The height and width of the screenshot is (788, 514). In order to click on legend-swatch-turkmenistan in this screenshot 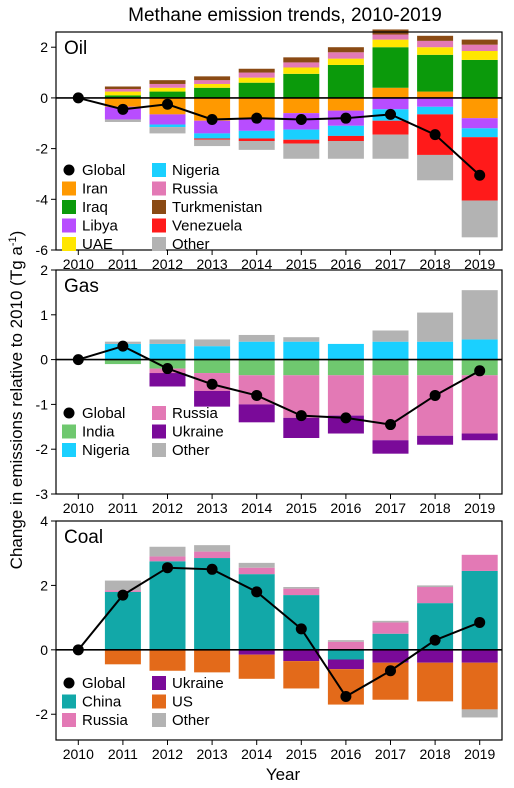, I will do `click(159, 207)`.